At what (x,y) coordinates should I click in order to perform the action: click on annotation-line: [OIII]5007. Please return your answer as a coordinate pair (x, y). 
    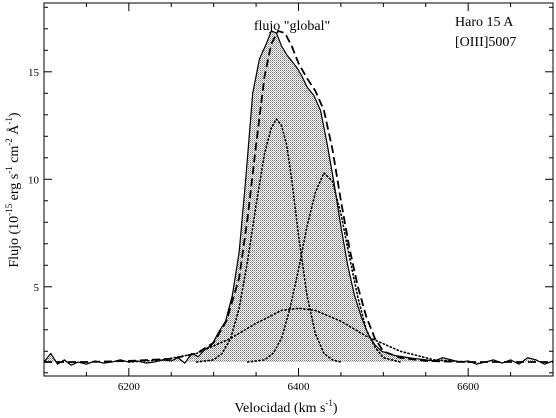
    Looking at the image, I should click on (485, 42).